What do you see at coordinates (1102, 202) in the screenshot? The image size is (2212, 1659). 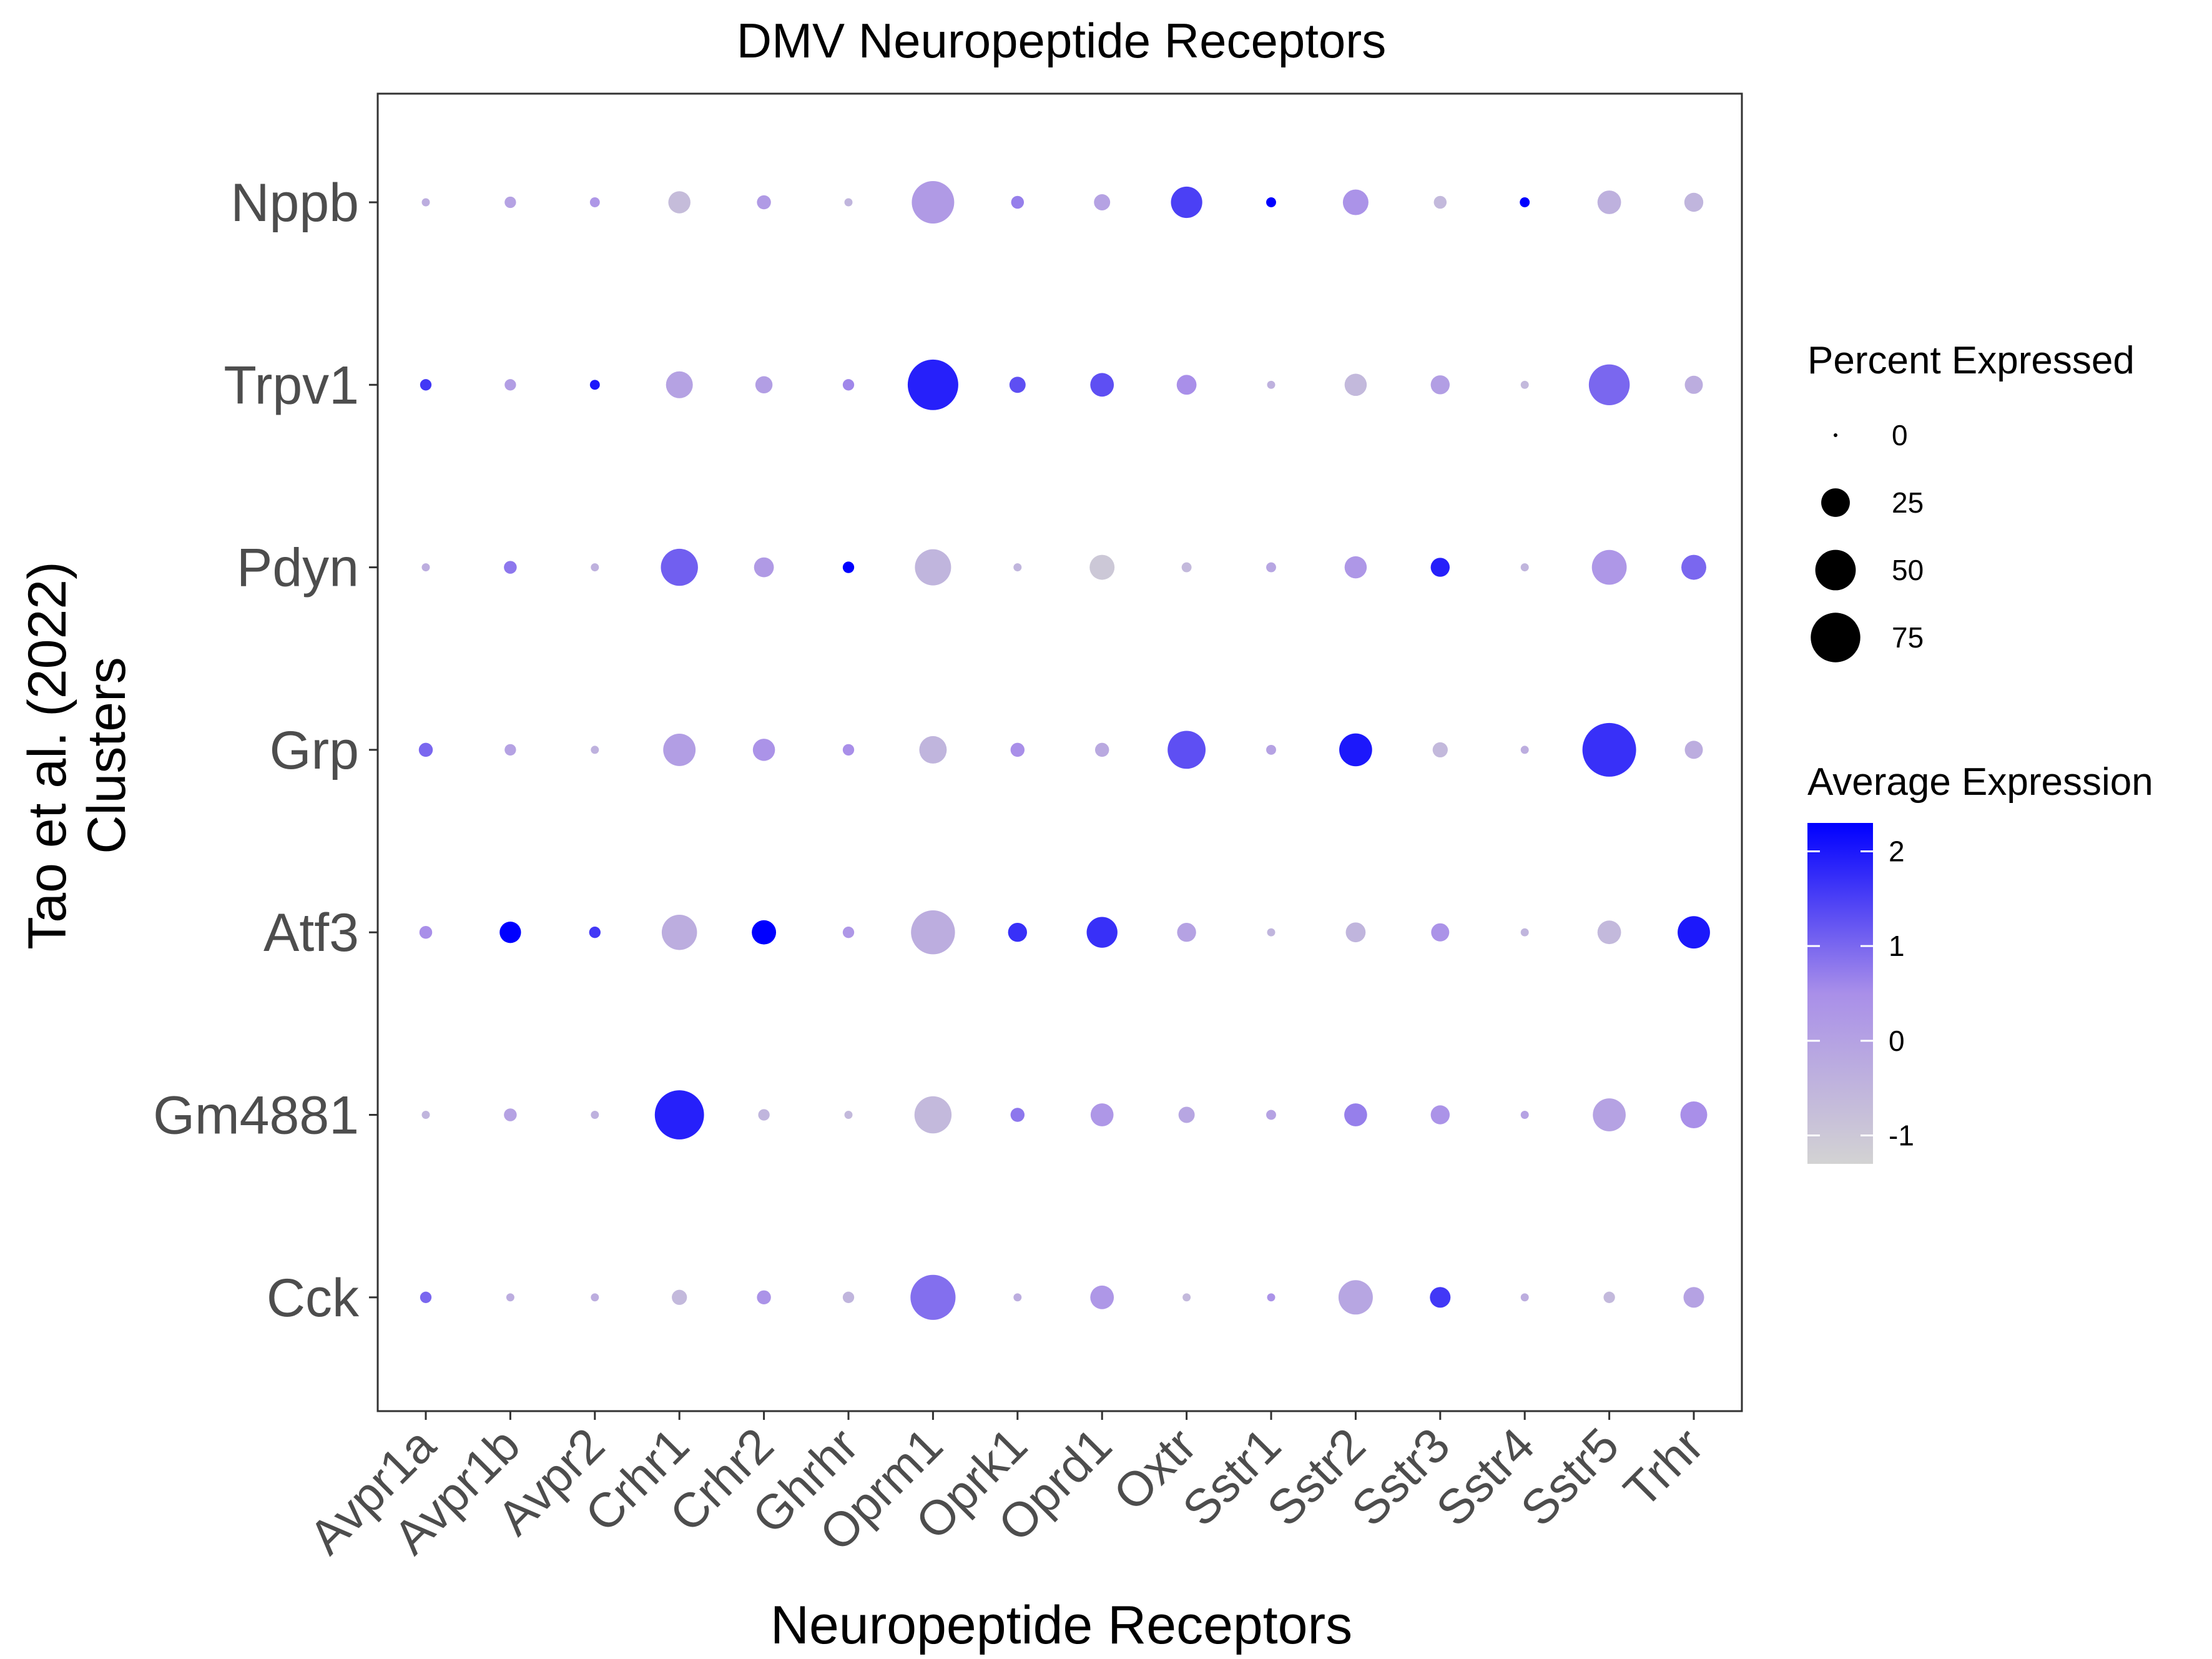 I see `dot-nppb-oprd1` at bounding box center [1102, 202].